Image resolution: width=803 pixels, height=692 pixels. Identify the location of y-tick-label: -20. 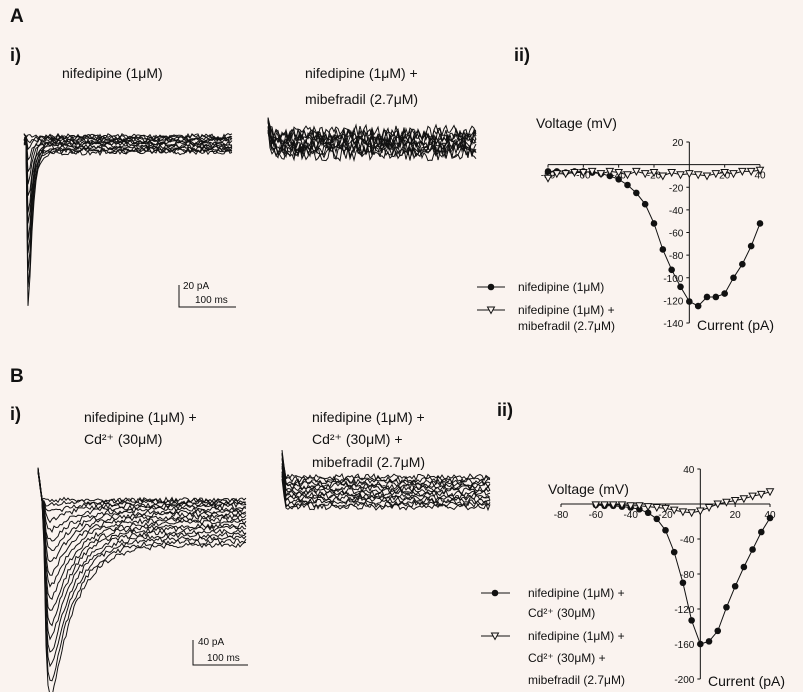
(676, 188).